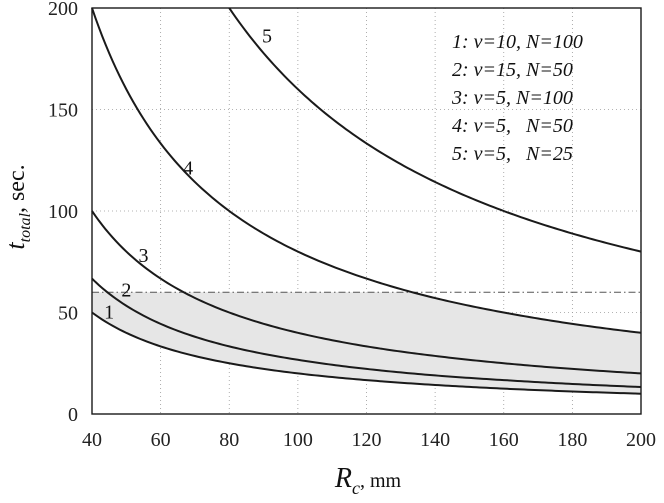  Describe the element at coordinates (161, 440) in the screenshot. I see `x-tick-label: 60` at that location.